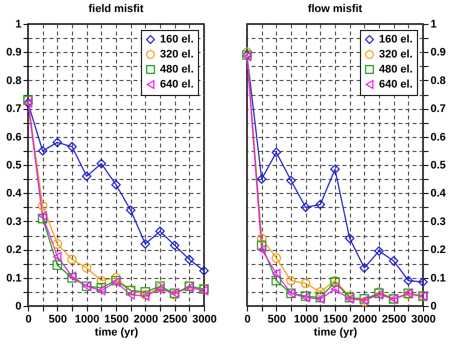  What do you see at coordinates (116, 9) in the screenshot?
I see `chart-title: field misfit` at bounding box center [116, 9].